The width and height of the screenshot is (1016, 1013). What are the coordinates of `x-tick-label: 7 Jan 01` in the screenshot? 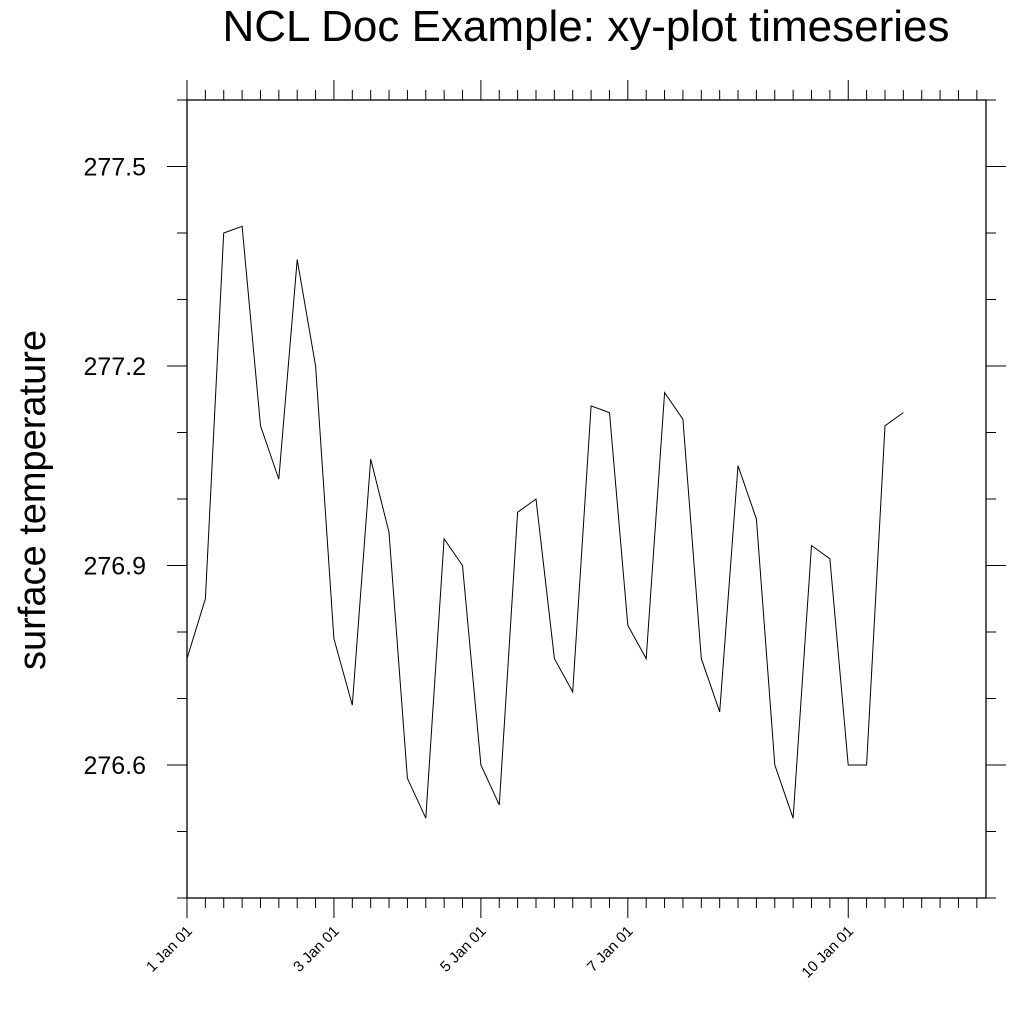 It's located at (610, 949).